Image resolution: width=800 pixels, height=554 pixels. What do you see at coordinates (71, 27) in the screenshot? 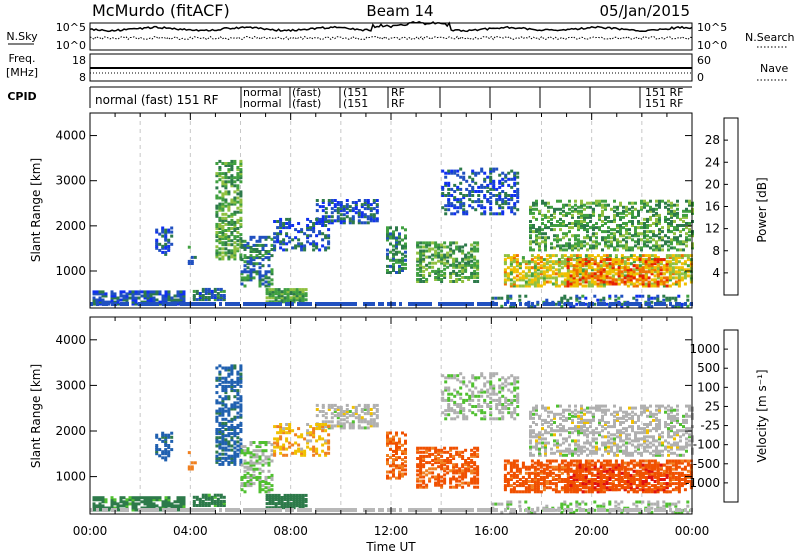
I see `nsky-tick-top: 10^5` at bounding box center [71, 27].